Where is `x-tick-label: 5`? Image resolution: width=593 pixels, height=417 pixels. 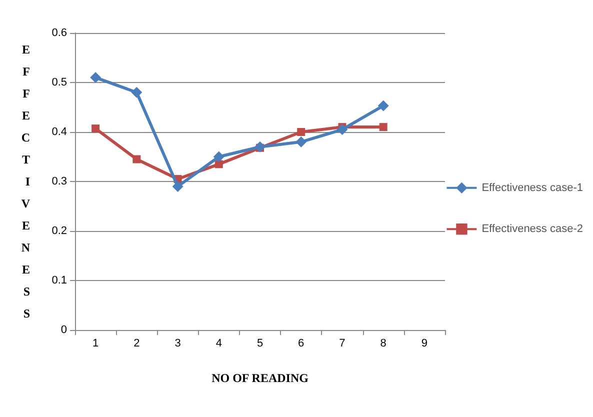 x-tick-label: 5 is located at coordinates (260, 344).